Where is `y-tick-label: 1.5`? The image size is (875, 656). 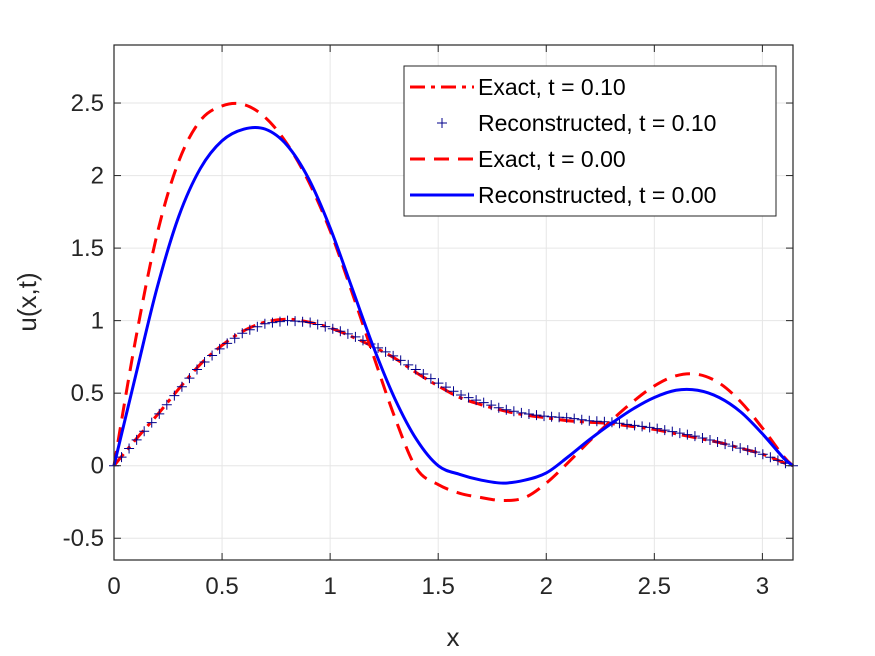 y-tick-label: 1.5 is located at coordinates (87, 248).